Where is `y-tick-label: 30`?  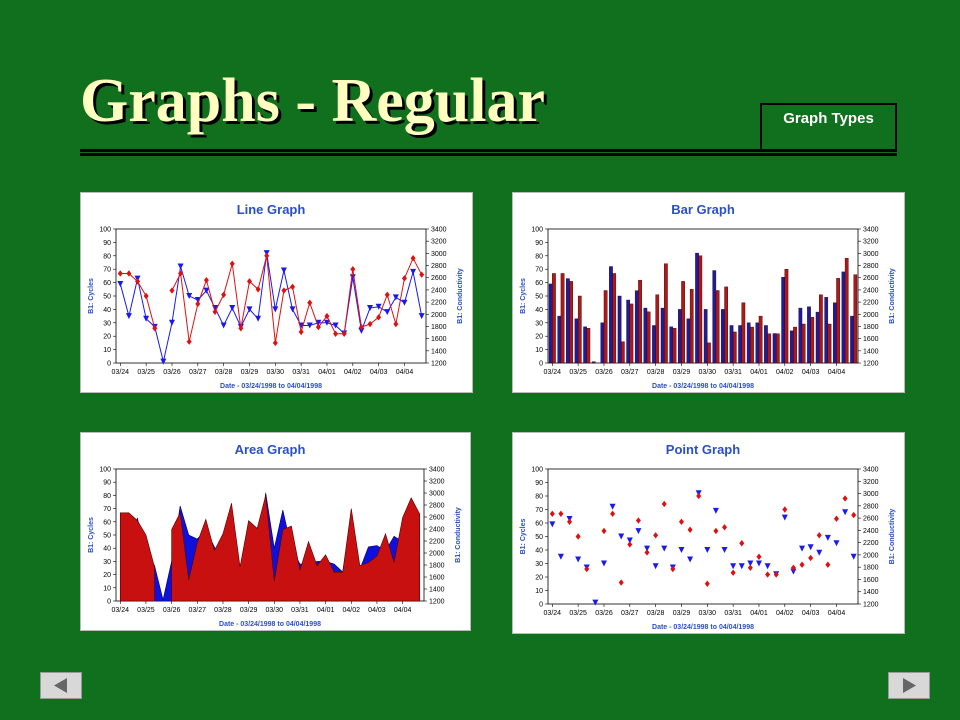 y-tick-label: 30 is located at coordinates (539, 323).